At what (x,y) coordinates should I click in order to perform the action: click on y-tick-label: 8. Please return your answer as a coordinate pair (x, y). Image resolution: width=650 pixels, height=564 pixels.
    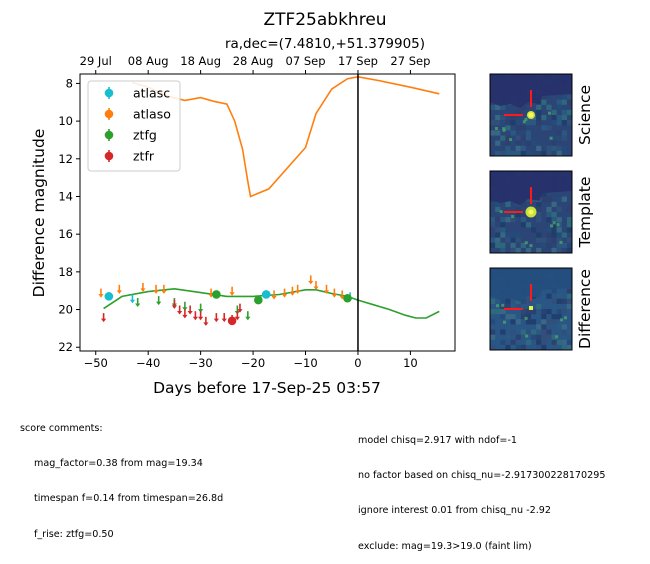
    Looking at the image, I should click on (69, 83).